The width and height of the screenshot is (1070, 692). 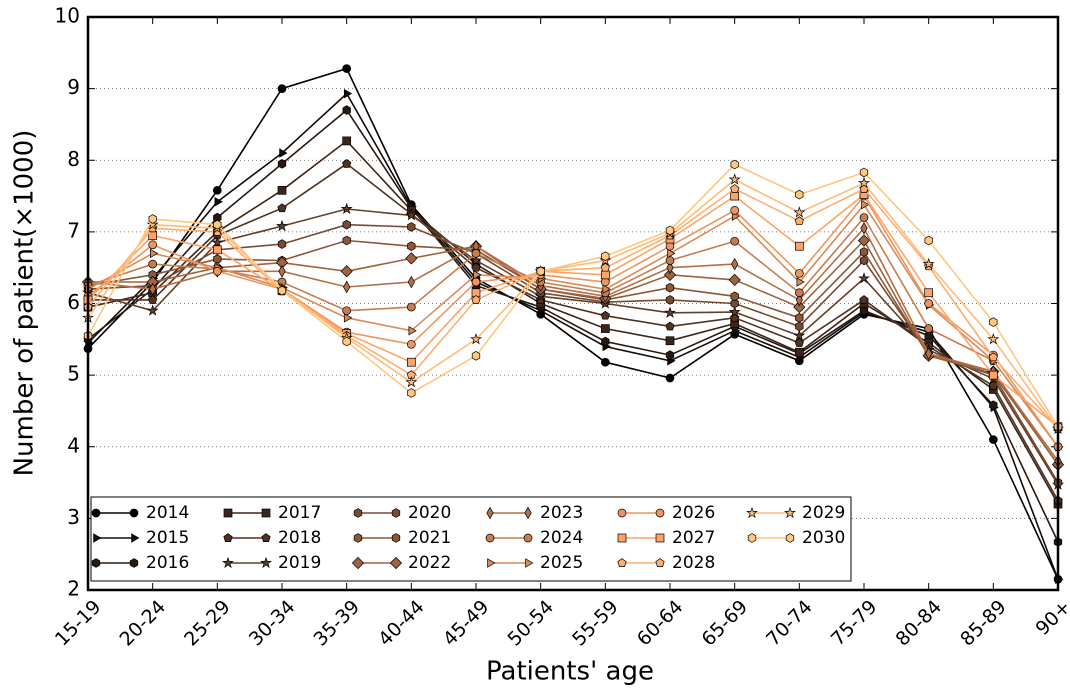 What do you see at coordinates (693, 563) in the screenshot?
I see `legend-label: 2028` at bounding box center [693, 563].